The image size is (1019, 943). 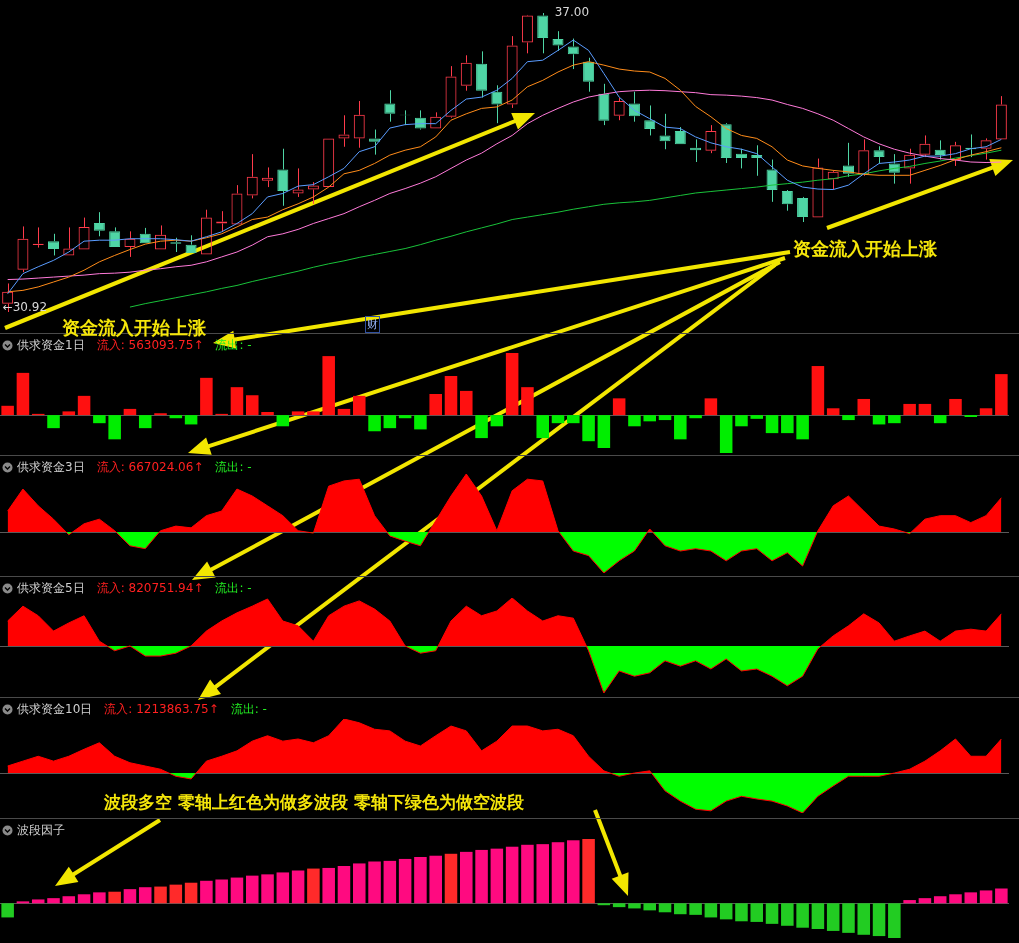 What do you see at coordinates (51, 467) in the screenshot?
I see `chart-title: 供求资金3日` at bounding box center [51, 467].